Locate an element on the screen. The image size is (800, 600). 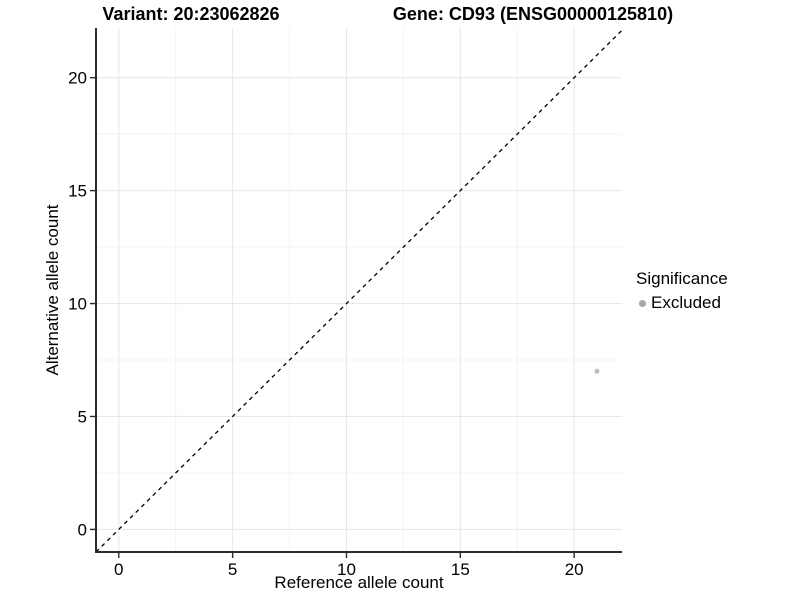
x-tick-label: 5 is located at coordinates (232, 569).